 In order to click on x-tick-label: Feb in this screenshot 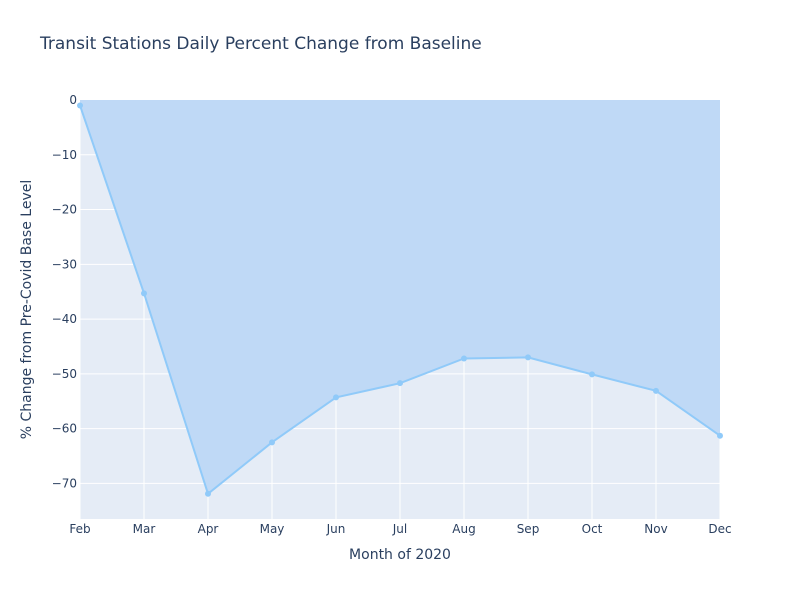, I will do `click(79, 529)`.